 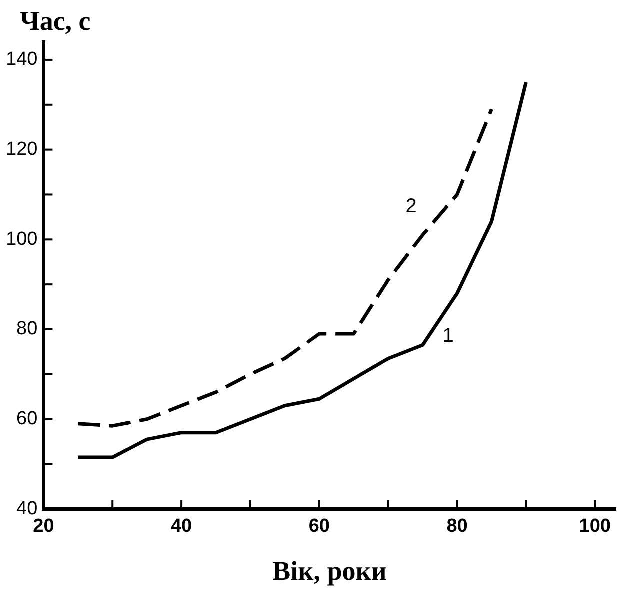 I want to click on series-label: 2, so click(x=411, y=206).